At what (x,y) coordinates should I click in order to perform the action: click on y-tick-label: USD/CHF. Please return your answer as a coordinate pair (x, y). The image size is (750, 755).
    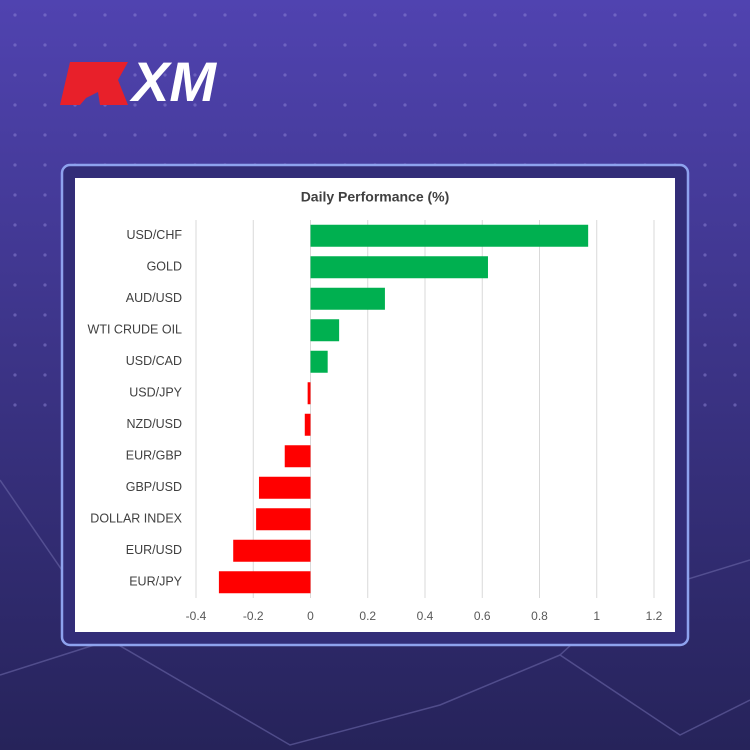
    Looking at the image, I should click on (154, 235).